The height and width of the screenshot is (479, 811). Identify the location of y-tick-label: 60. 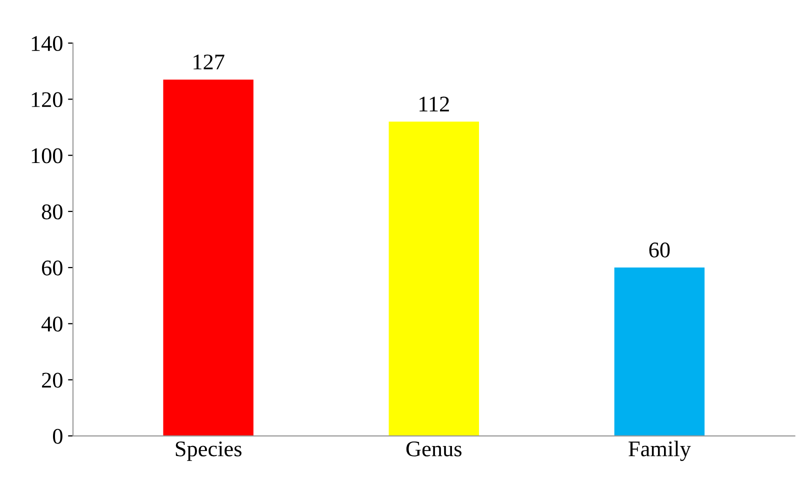
(52, 268).